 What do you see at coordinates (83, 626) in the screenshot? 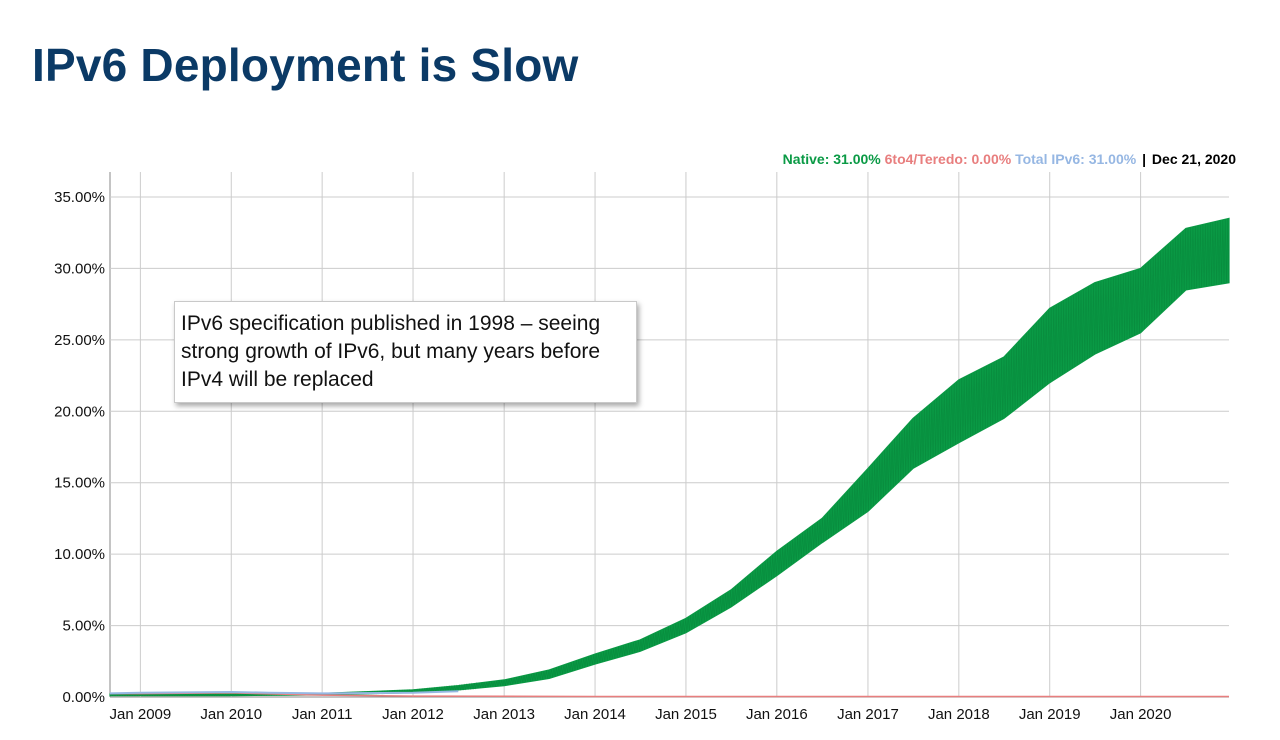
I see `y-tick-label: 5.00%` at bounding box center [83, 626].